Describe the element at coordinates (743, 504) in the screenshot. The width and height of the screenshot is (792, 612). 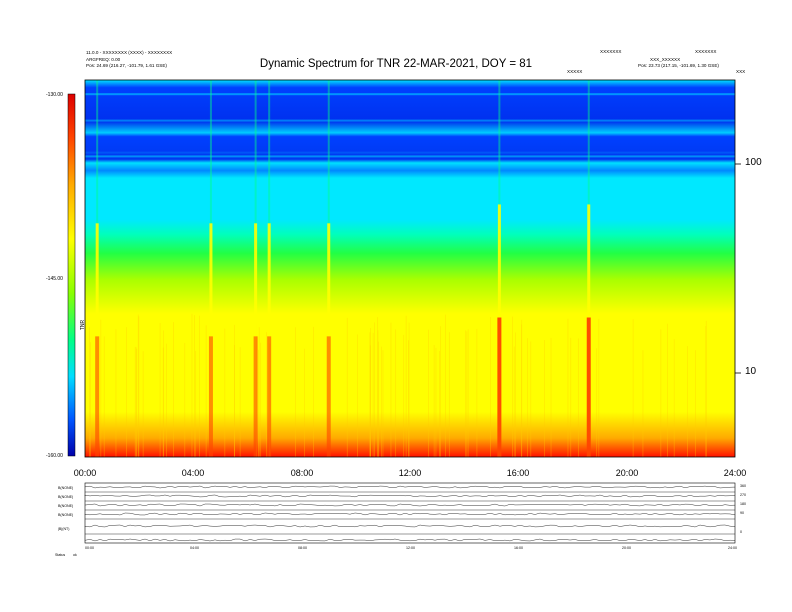
I see `bottom-right-label: 180` at that location.